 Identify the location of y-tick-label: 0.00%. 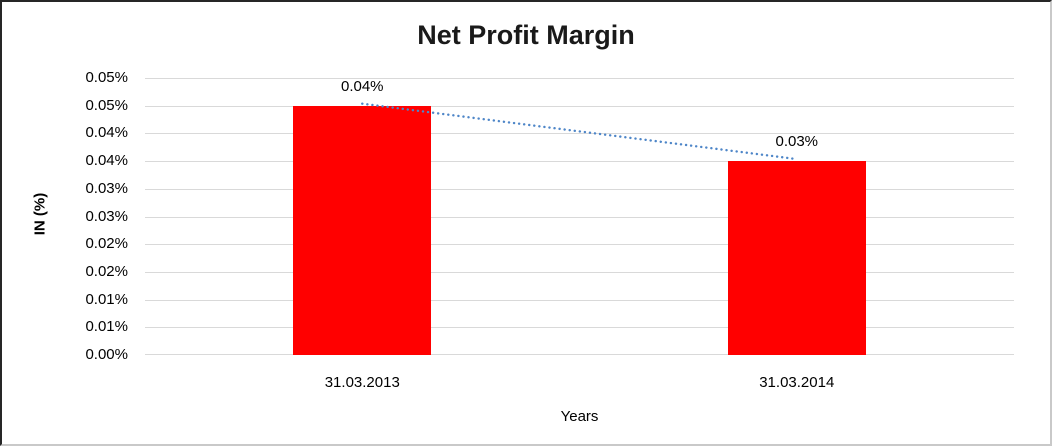
(106, 354).